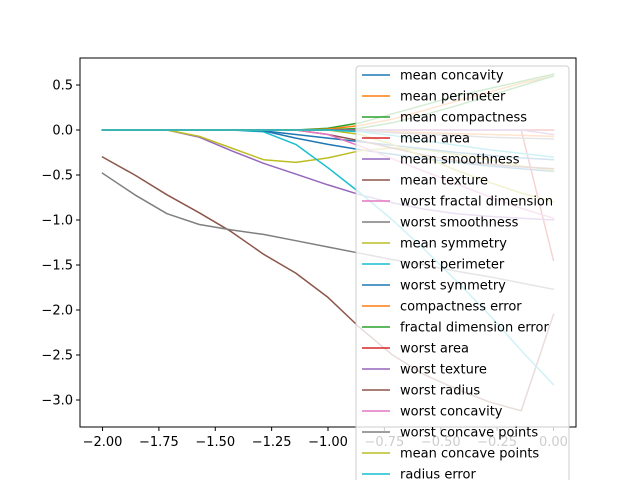  I want to click on legend-label: mean area, so click(435, 139).